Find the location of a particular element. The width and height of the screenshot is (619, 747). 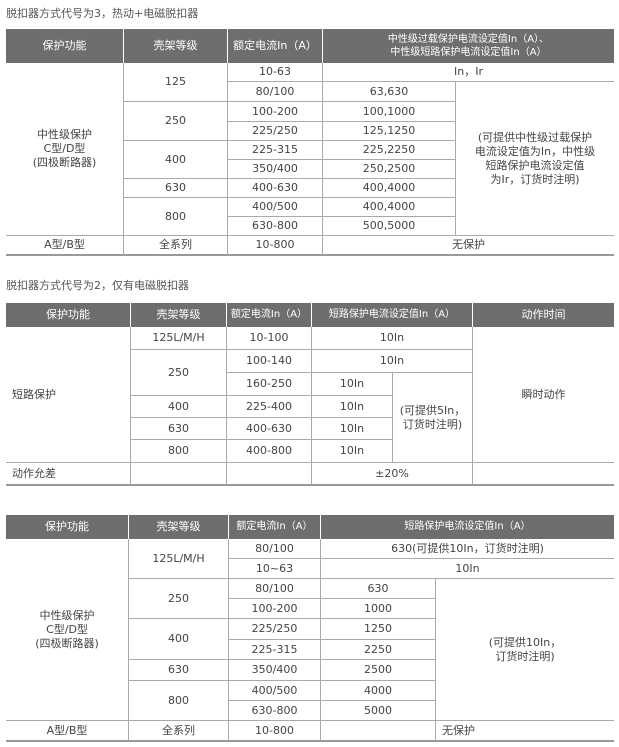

setting-cell: 5000 is located at coordinates (377, 711).